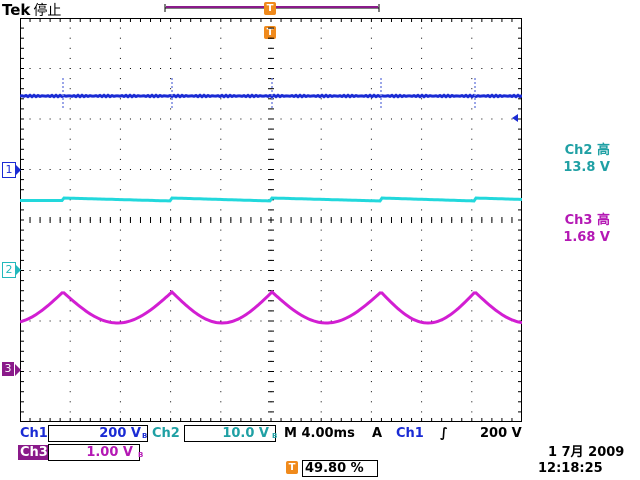 This screenshot has width=640, height=480. I want to click on trigger-pos-marker-icon-label: T, so click(292, 467).